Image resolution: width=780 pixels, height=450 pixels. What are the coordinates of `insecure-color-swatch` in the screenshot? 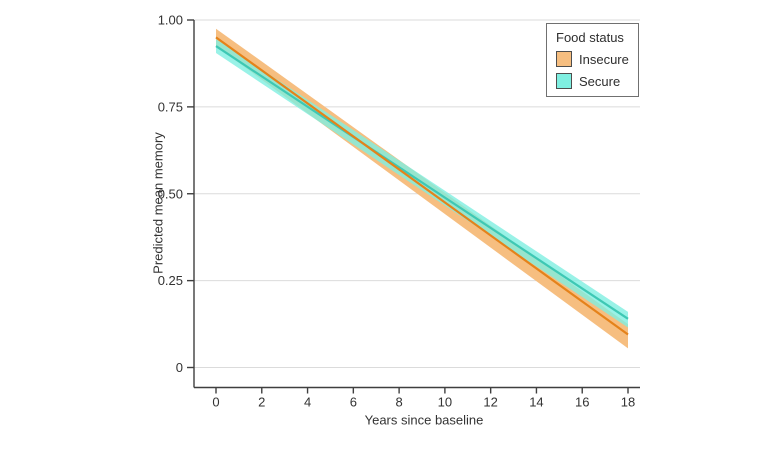 It's located at (564, 59).